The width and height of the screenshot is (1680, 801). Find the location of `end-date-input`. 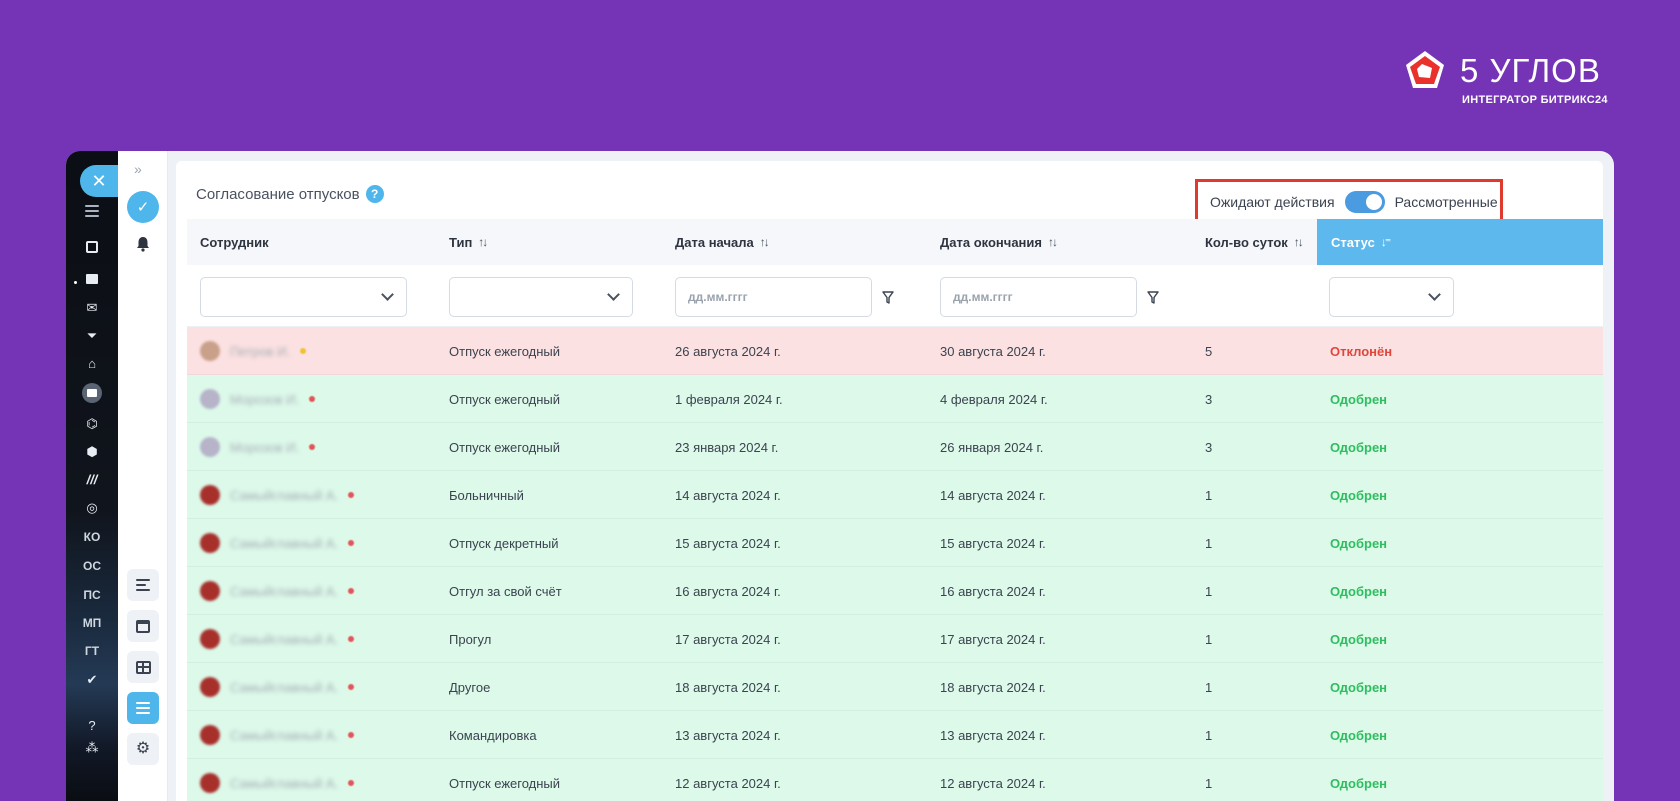

end-date-input is located at coordinates (1038, 297).